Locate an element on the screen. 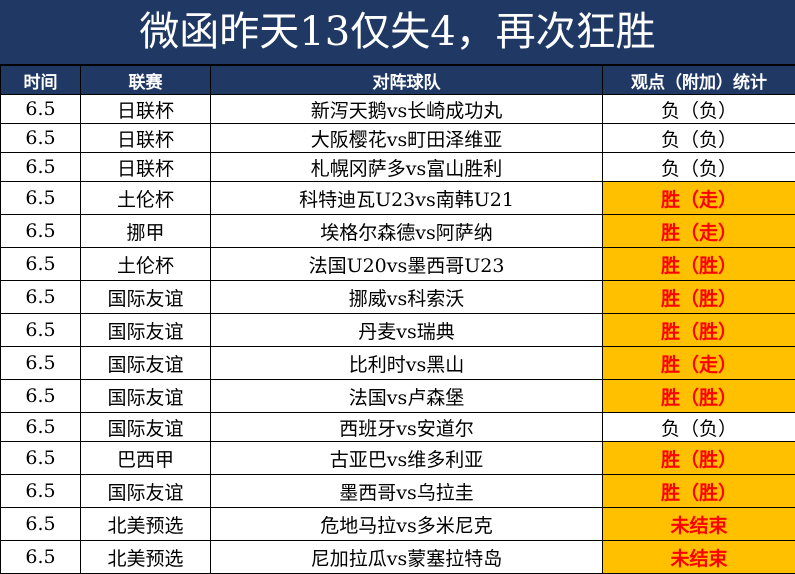 The image size is (795, 574). header-match: 对阵球队 is located at coordinates (407, 80).